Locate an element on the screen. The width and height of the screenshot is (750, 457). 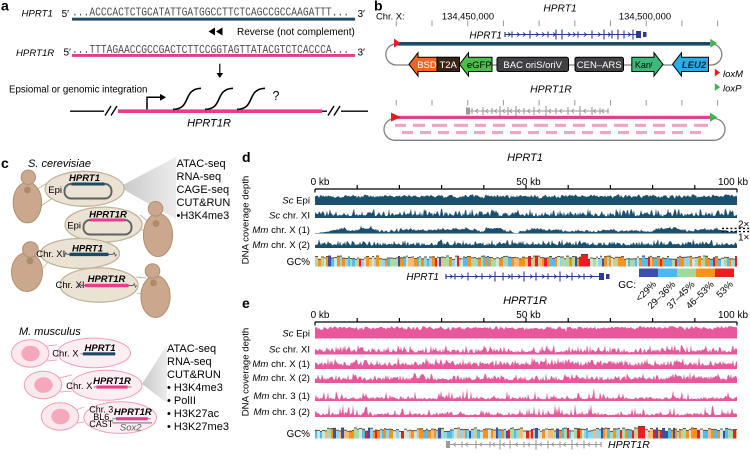
svg-text: T2A is located at coordinates (448, 65).